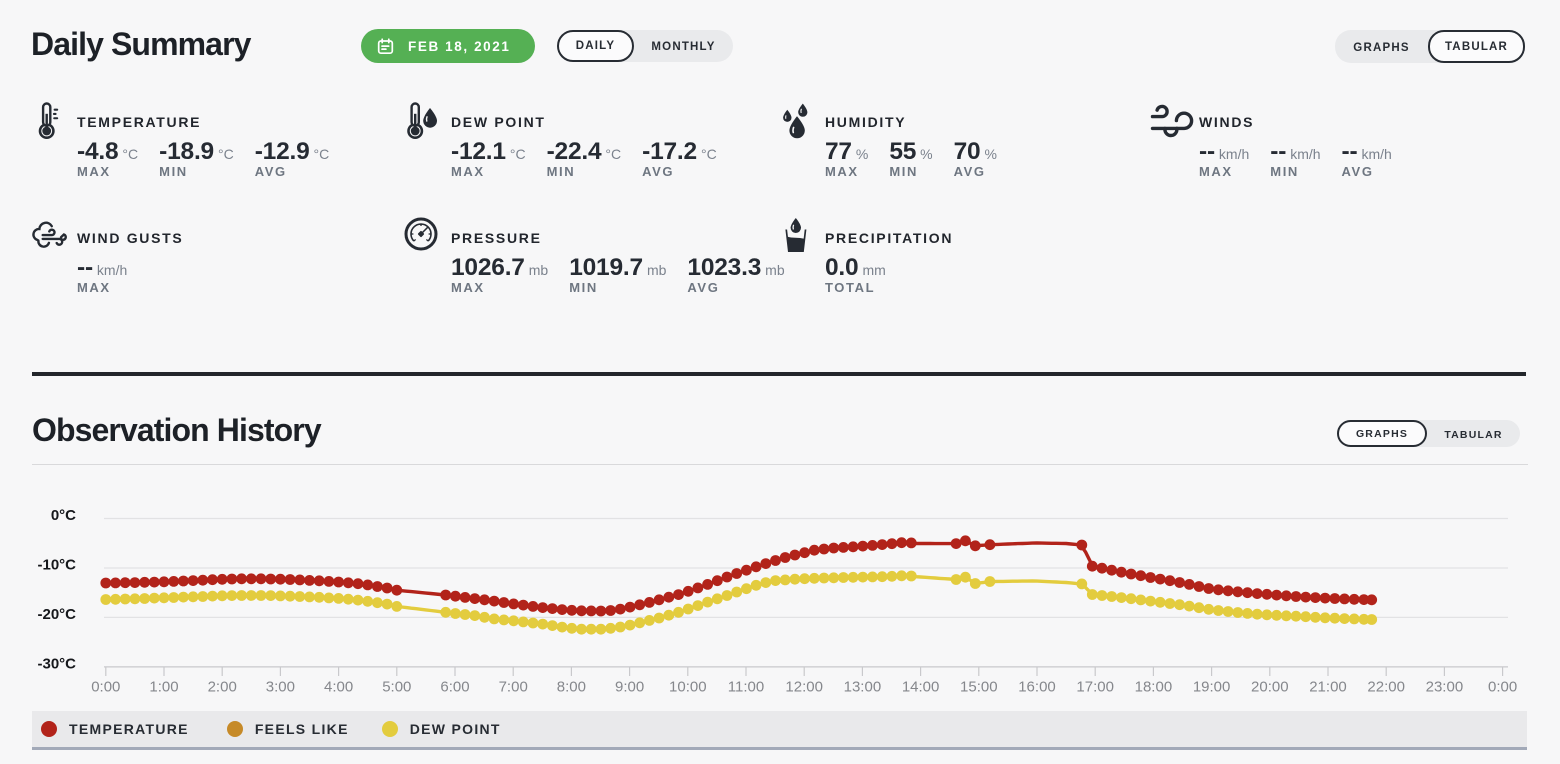 This screenshot has height=764, width=1560. Describe the element at coordinates (513, 687) in the screenshot. I see `svg-text: 7:00` at that location.